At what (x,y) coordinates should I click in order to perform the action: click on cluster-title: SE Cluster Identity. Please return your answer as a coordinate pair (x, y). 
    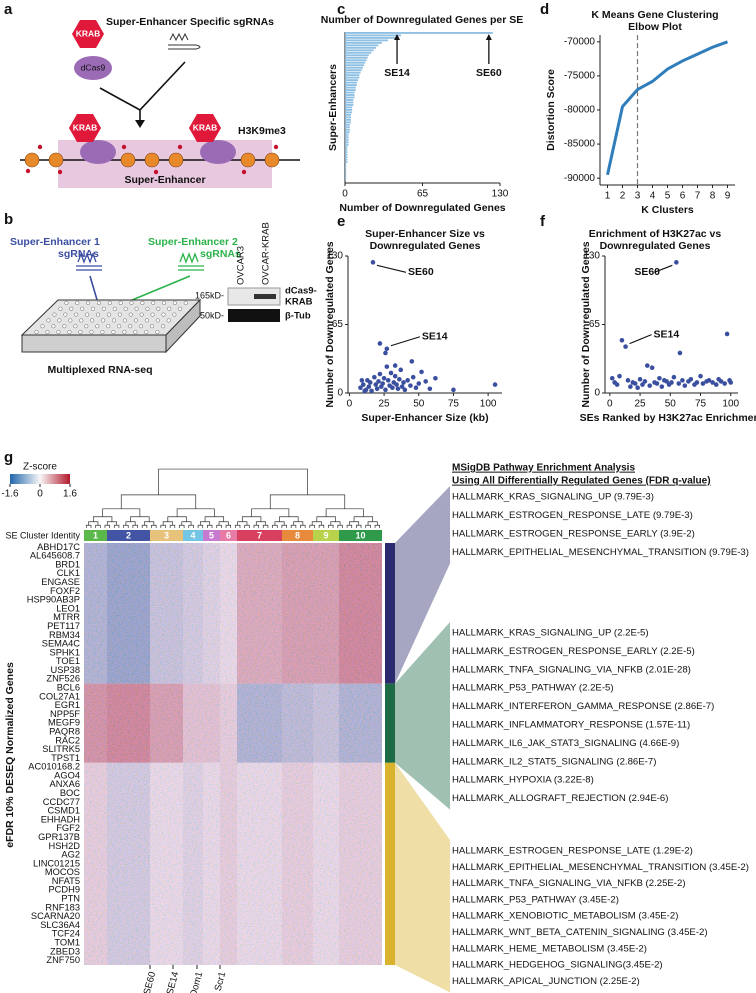
    Looking at the image, I should click on (42, 535).